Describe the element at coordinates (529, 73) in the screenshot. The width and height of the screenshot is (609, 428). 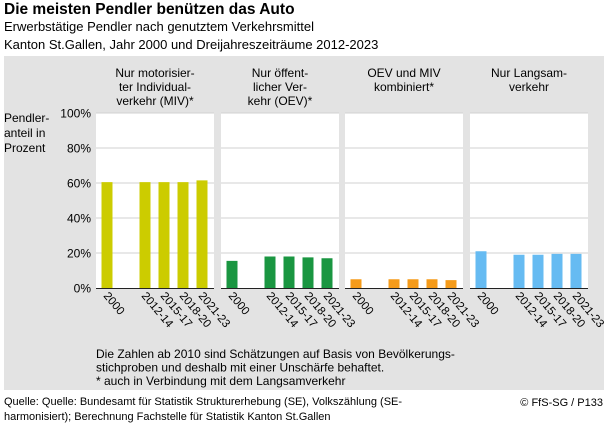
I see `panel-title: Nur Langsam-` at that location.